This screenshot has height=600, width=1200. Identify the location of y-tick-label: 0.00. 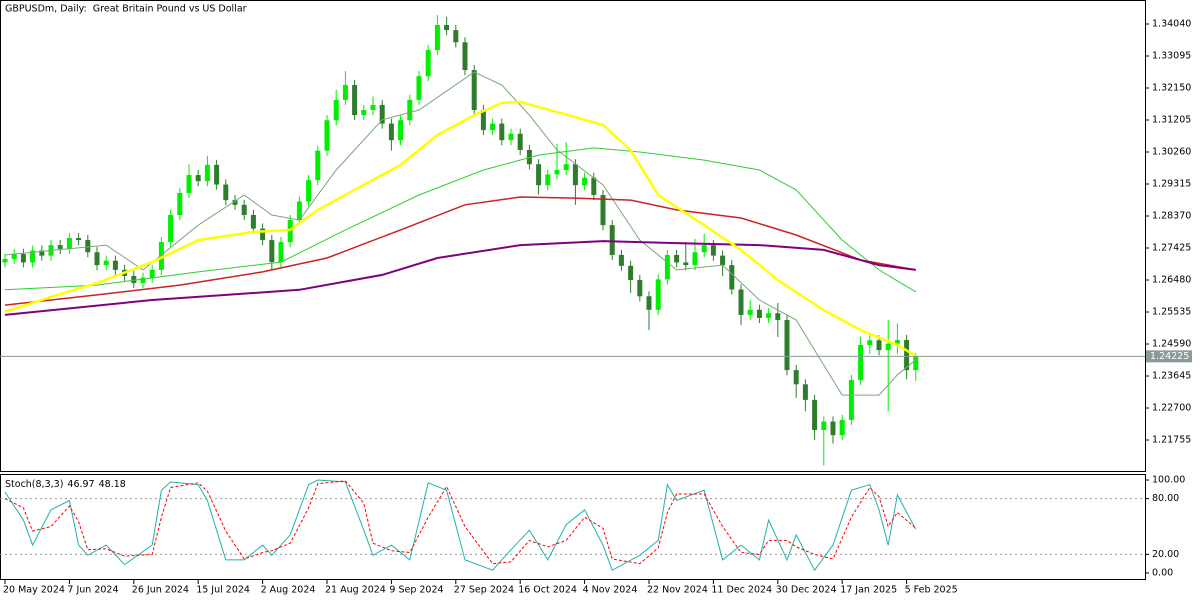
(1162, 572).